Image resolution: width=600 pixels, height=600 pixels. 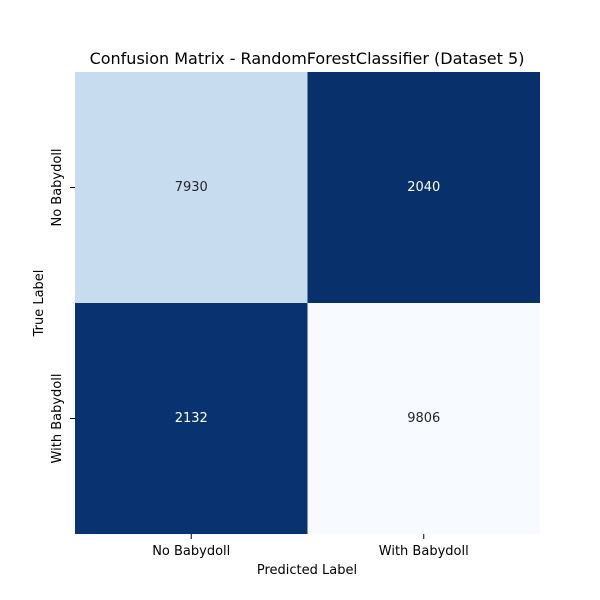 I want to click on heatmap-cell-value: 2132, so click(x=191, y=418).